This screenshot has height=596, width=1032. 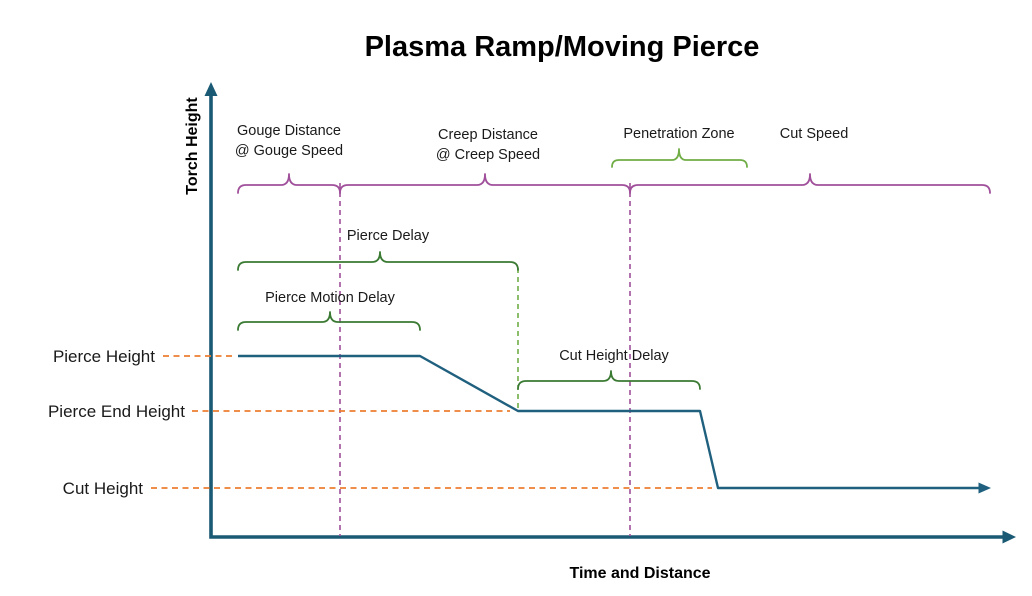 What do you see at coordinates (104, 356) in the screenshot?
I see `pierce-height-label: Pierce Height` at bounding box center [104, 356].